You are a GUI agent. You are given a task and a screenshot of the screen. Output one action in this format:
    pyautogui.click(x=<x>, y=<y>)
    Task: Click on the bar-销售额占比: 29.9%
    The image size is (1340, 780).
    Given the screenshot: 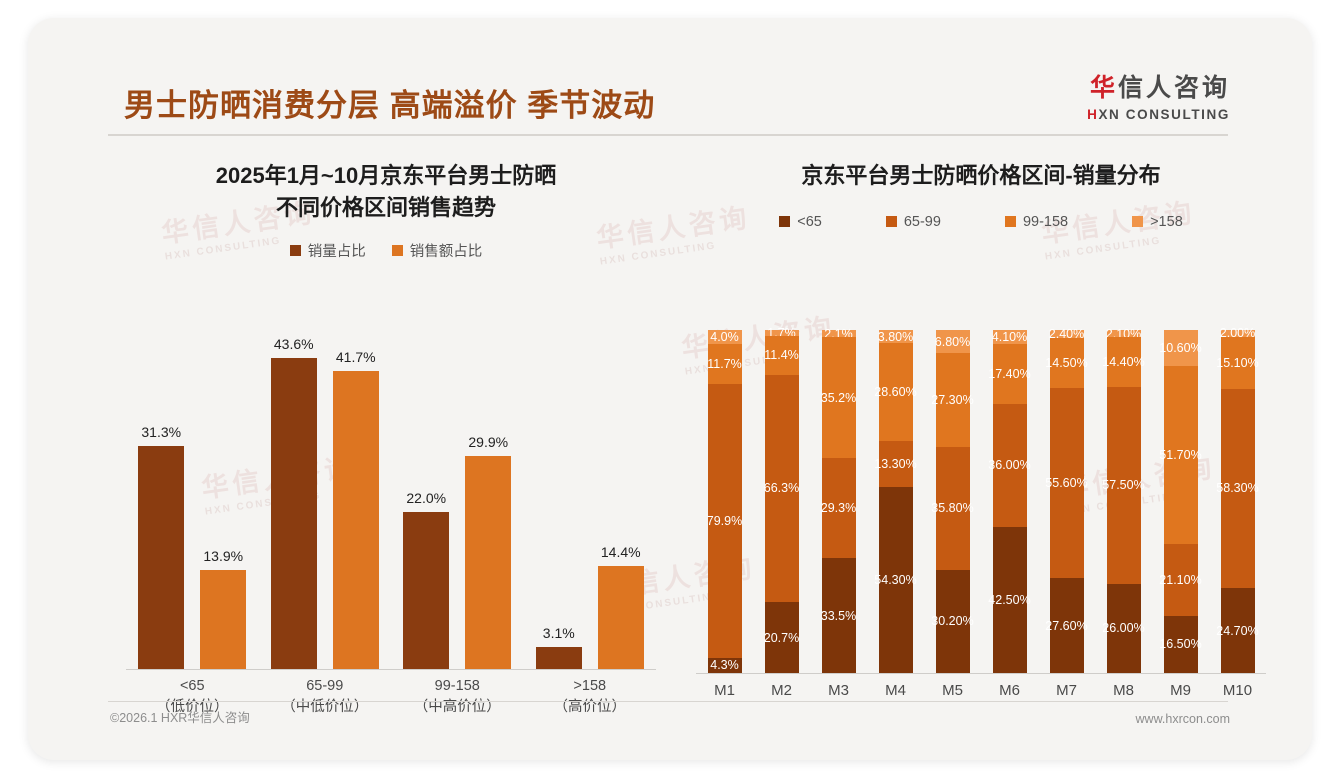 What is the action you would take?
    pyautogui.click(x=488, y=551)
    